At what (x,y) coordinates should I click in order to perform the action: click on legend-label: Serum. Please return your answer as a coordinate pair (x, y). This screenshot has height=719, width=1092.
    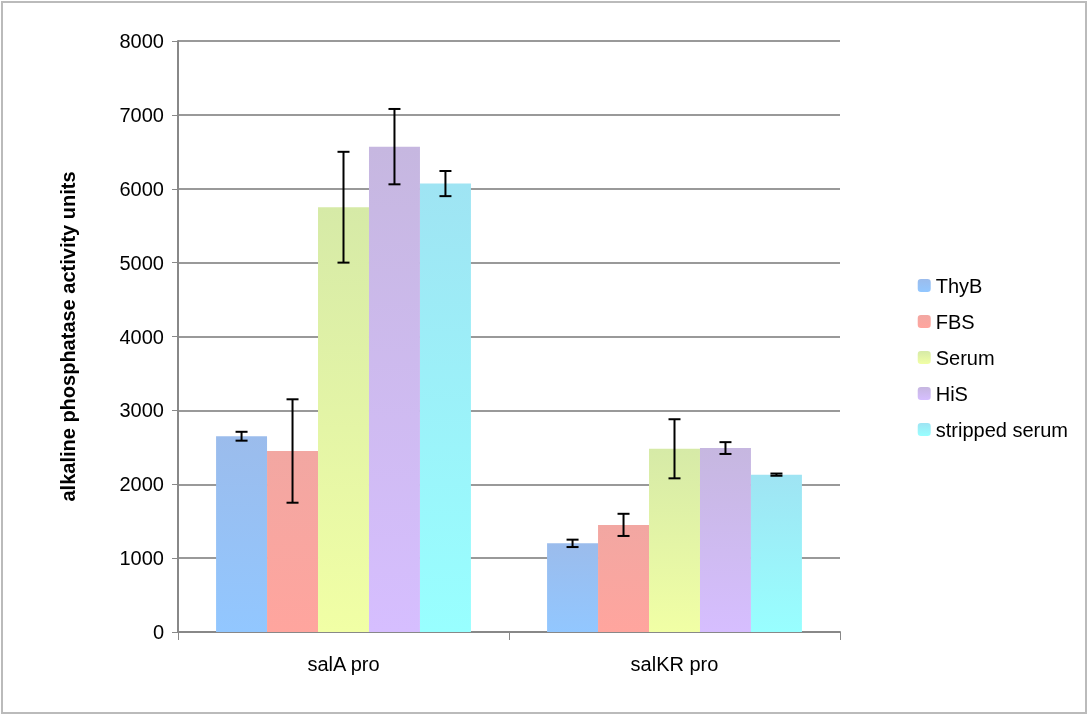
    Looking at the image, I should click on (965, 357).